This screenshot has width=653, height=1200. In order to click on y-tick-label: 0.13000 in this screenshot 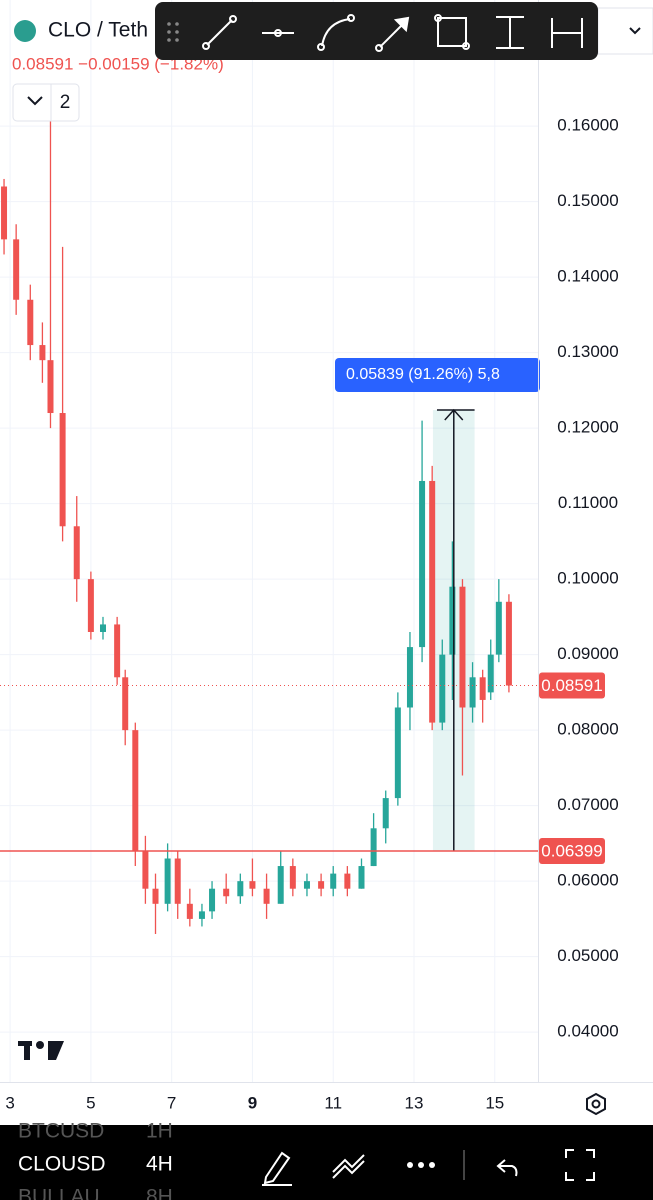, I will do `click(587, 351)`.